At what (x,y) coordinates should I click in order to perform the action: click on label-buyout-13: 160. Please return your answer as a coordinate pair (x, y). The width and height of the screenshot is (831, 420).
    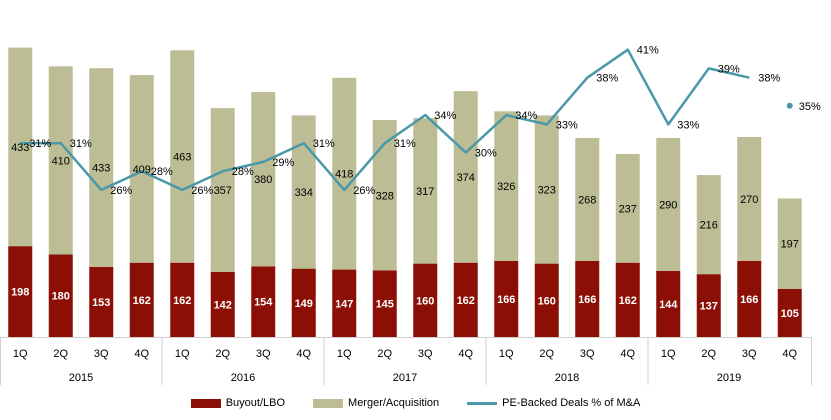
    Looking at the image, I should click on (547, 301).